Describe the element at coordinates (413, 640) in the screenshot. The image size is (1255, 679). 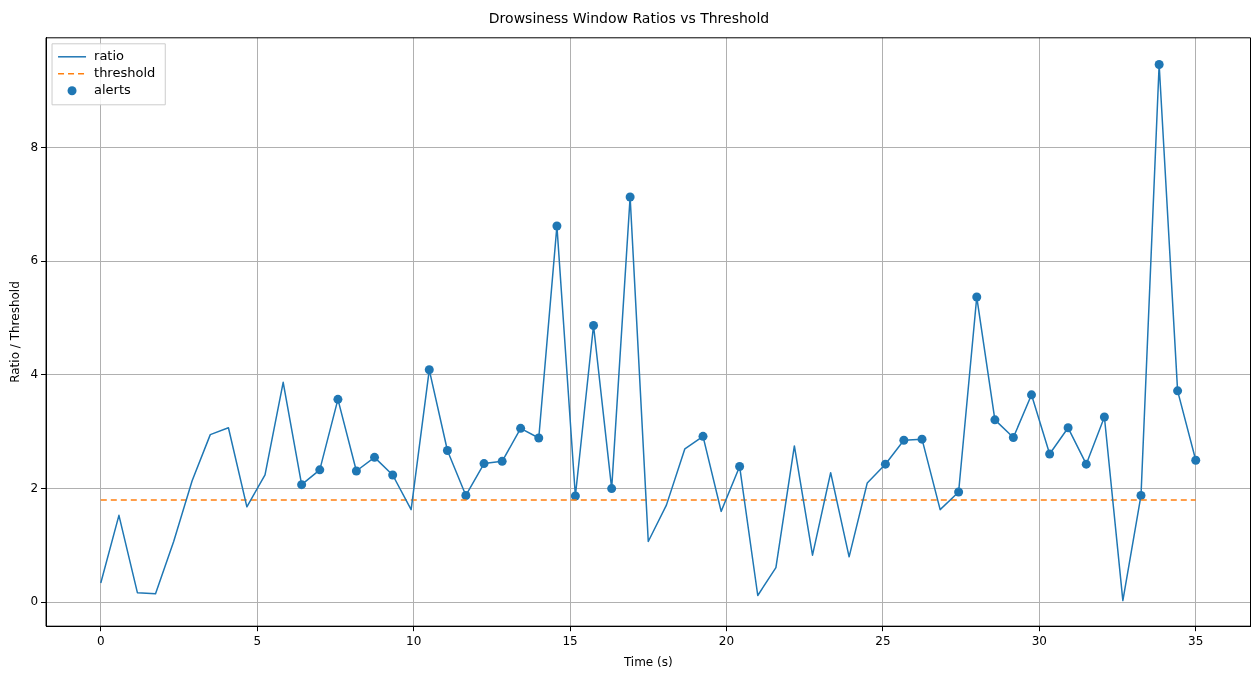
I see `x-tick-label: 10` at that location.